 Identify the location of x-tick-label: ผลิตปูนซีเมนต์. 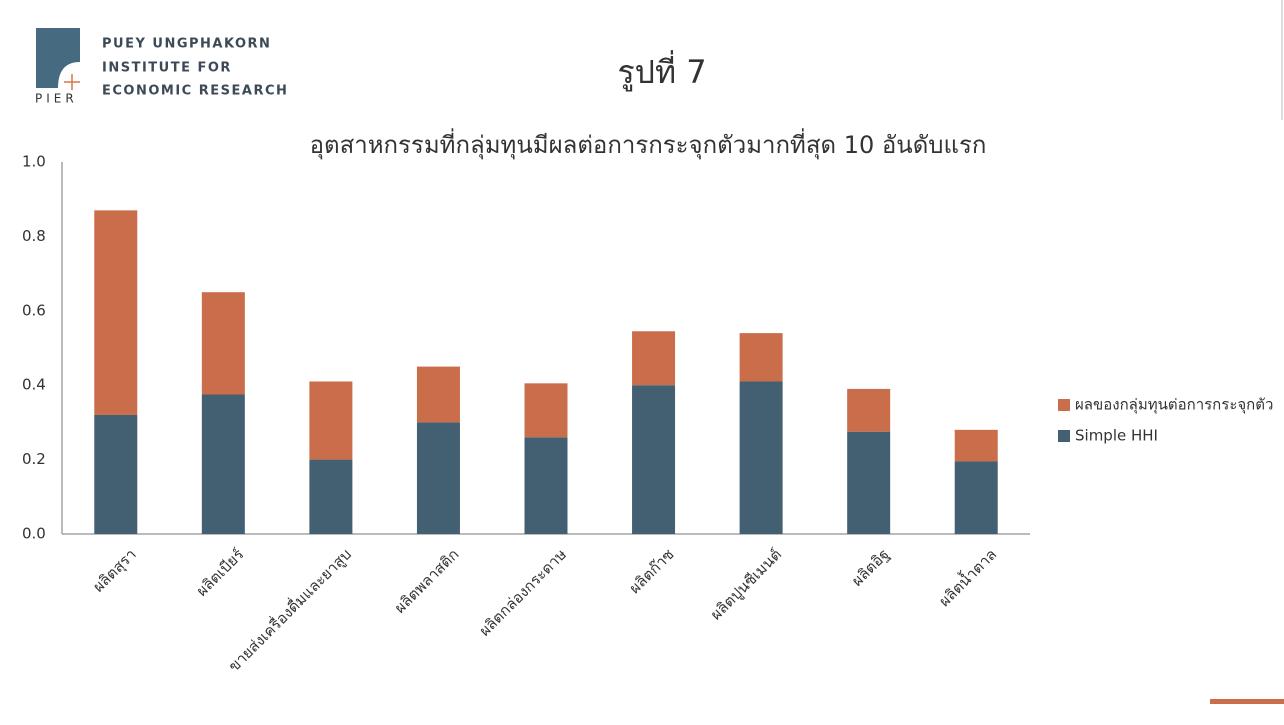
(746, 584).